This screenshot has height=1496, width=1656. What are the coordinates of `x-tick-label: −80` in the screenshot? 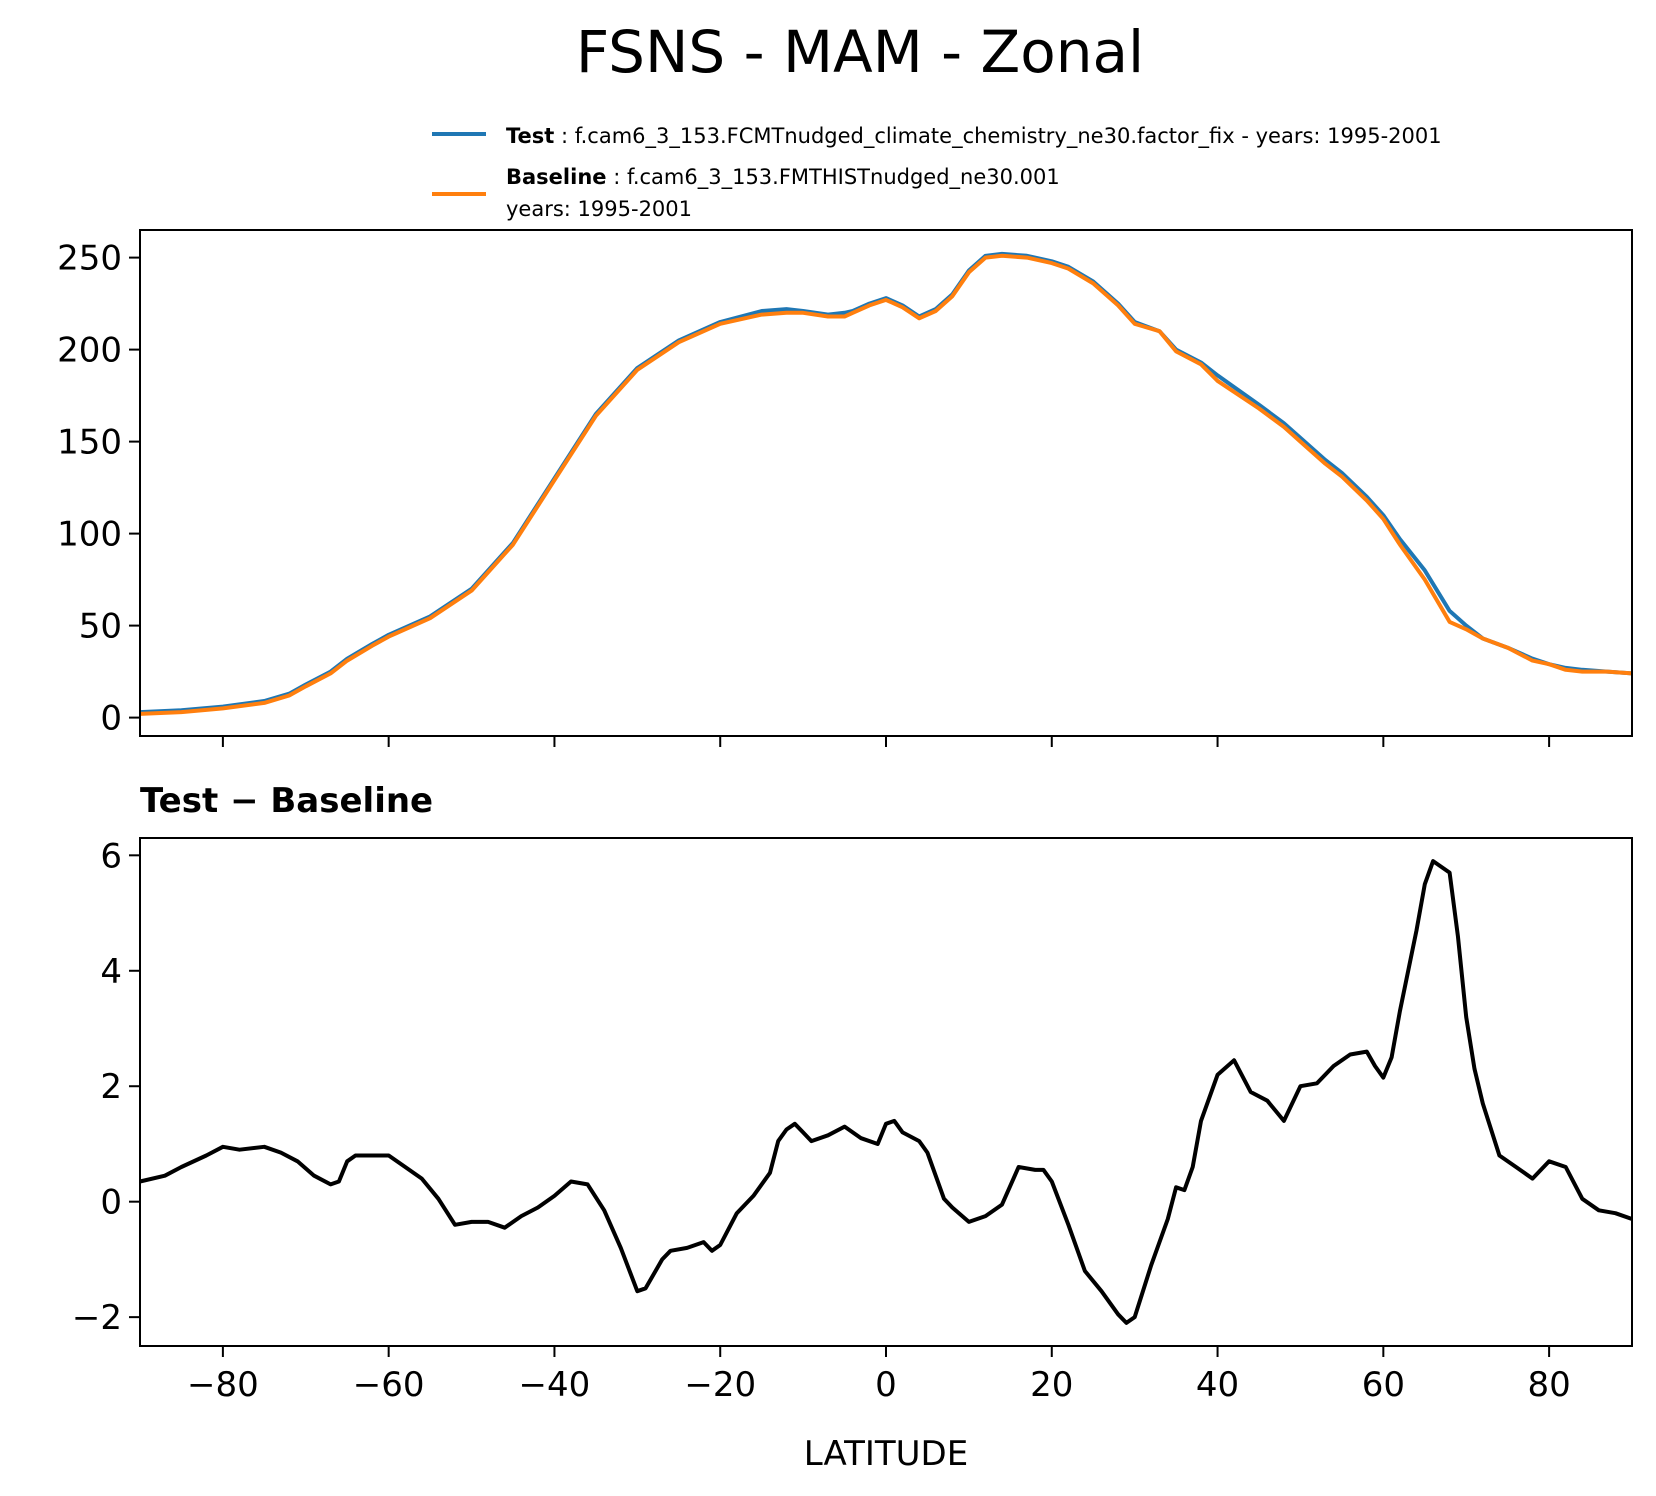 It's located at (223, 1385).